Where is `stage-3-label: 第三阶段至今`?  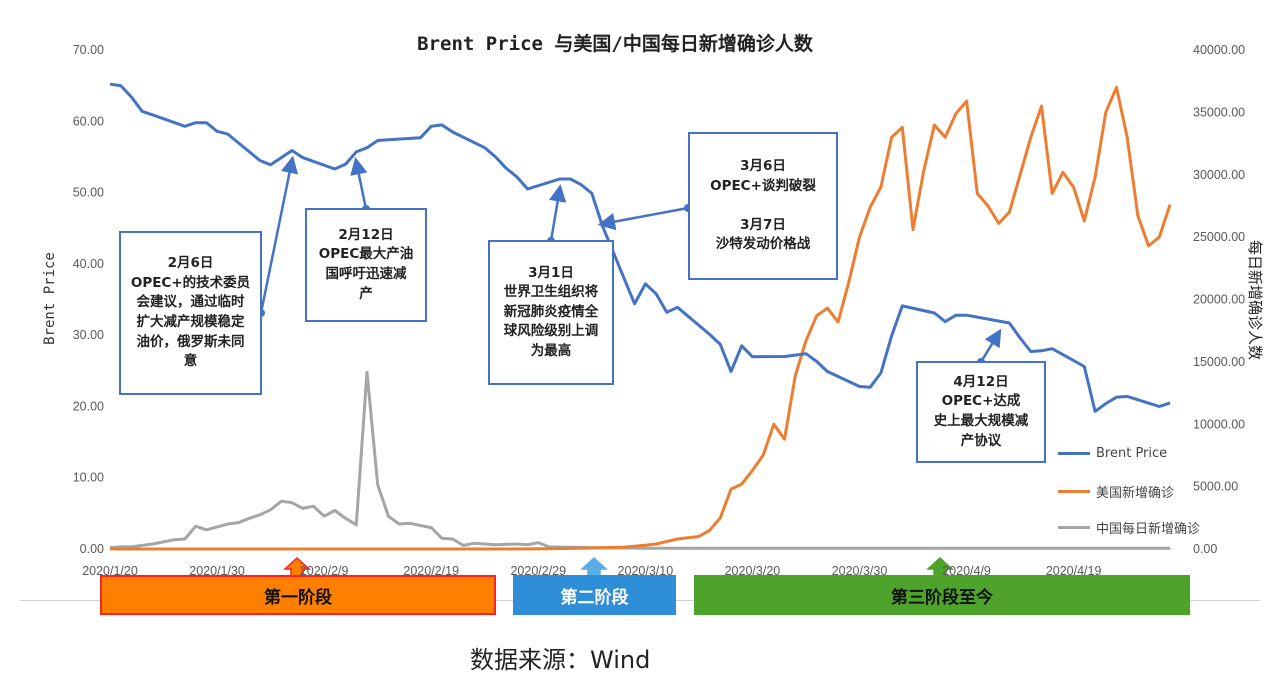
stage-3-label: 第三阶段至今 is located at coordinates (942, 597).